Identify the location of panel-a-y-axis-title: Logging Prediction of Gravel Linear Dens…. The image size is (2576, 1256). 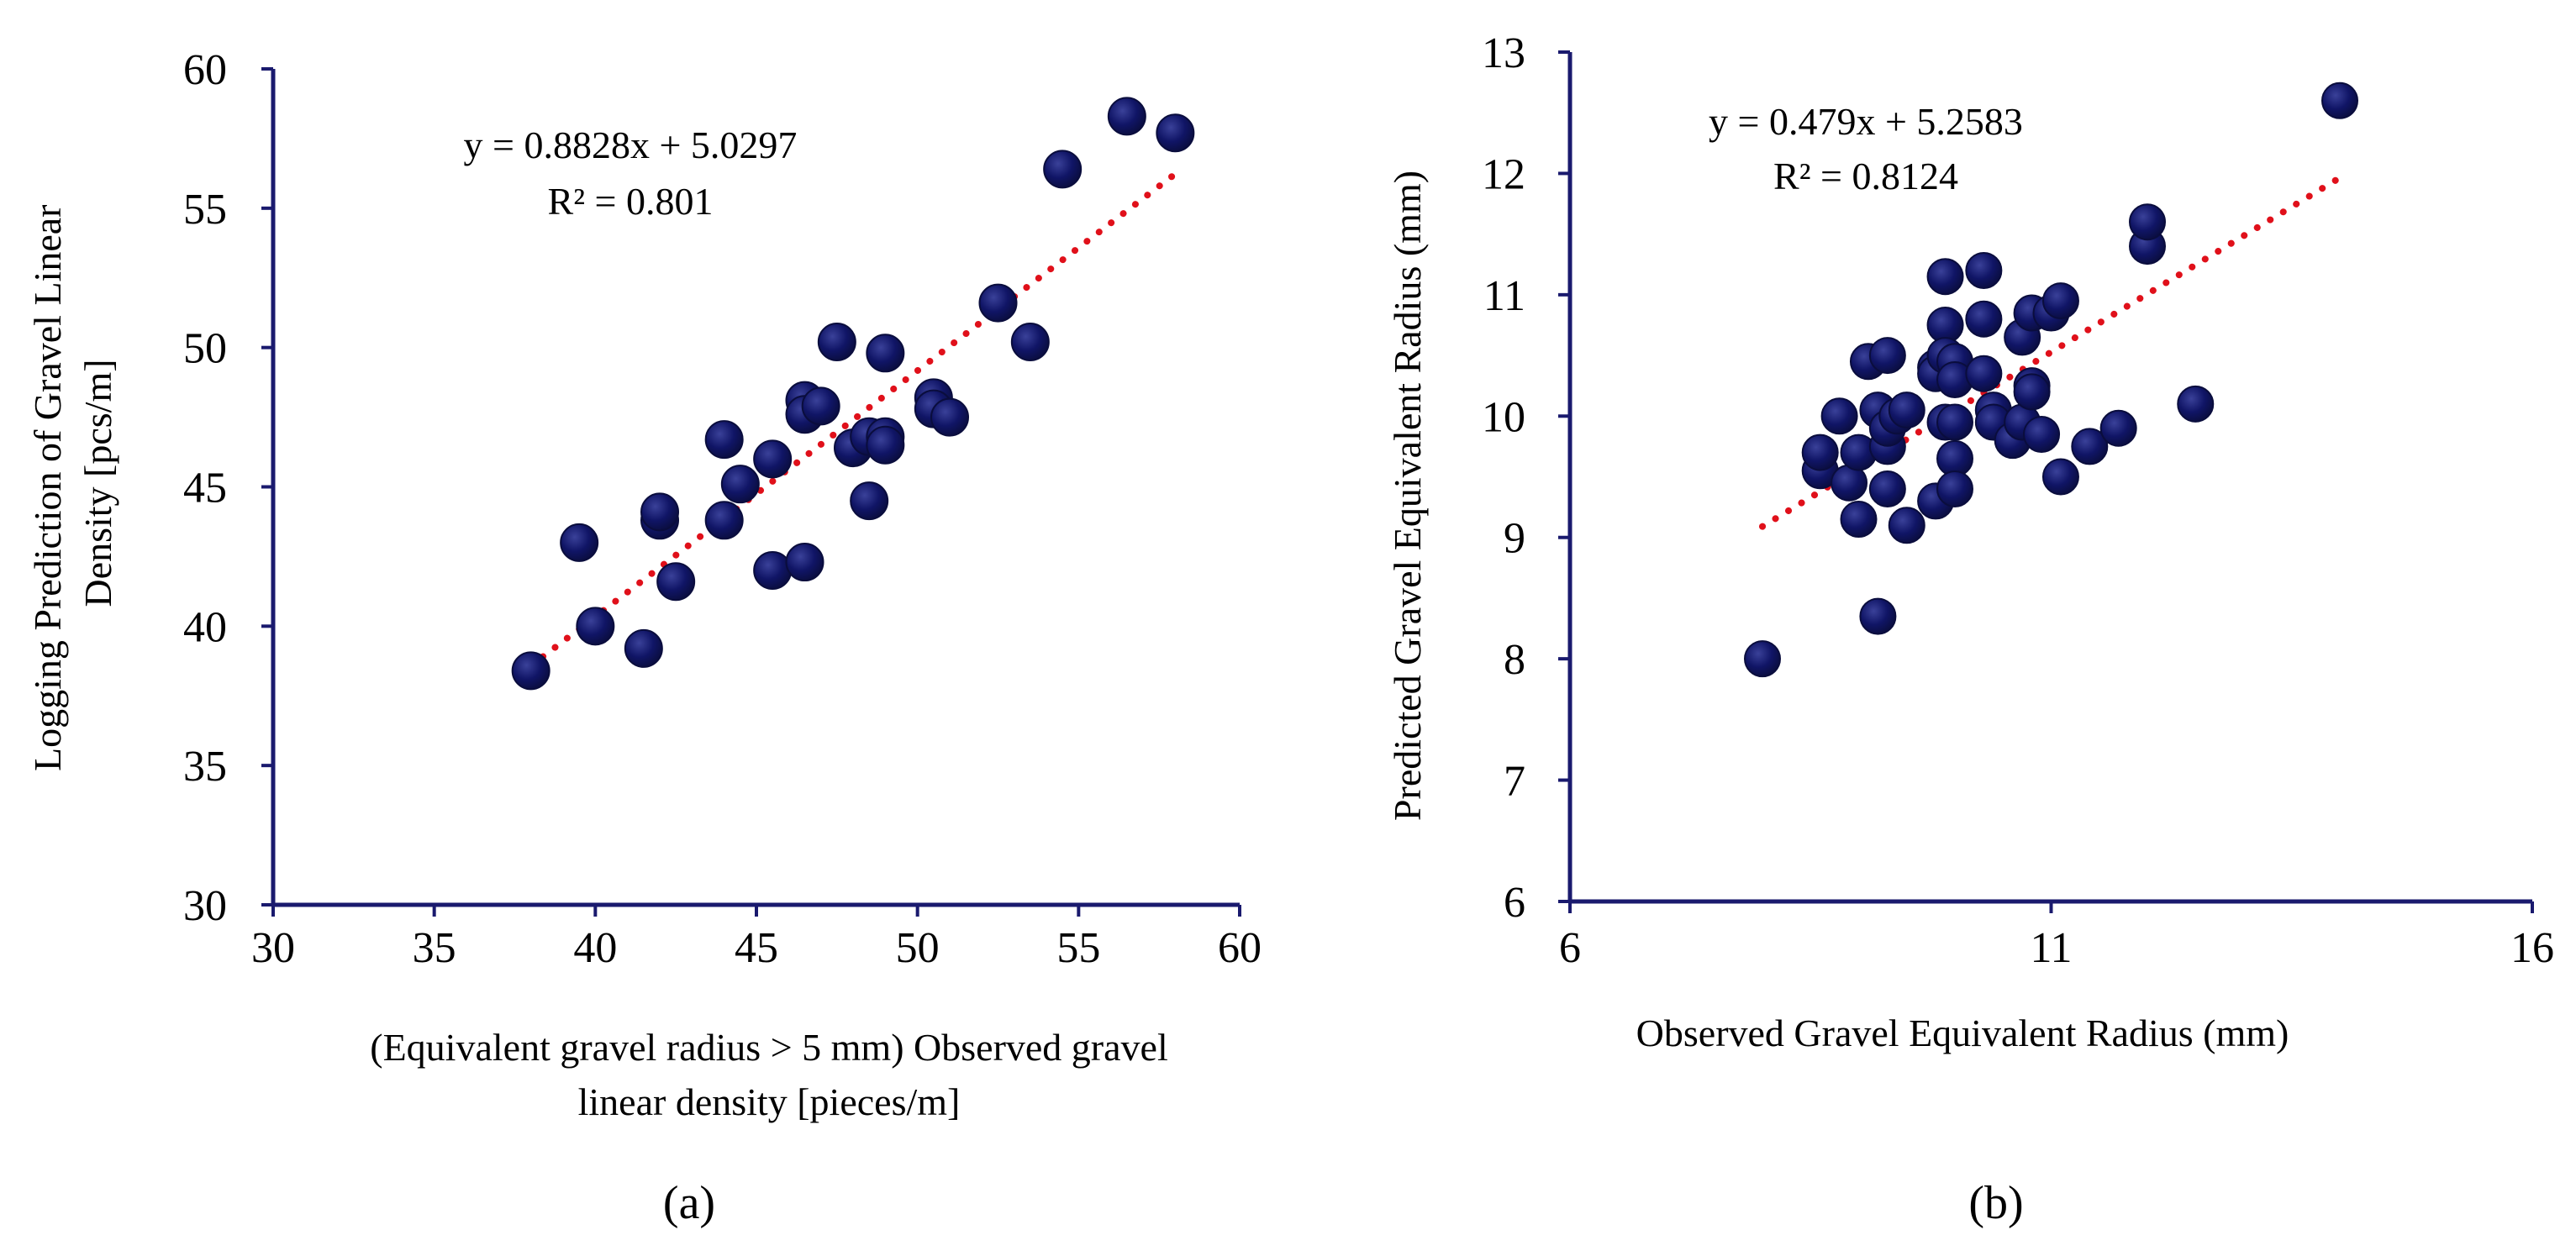
(72, 483).